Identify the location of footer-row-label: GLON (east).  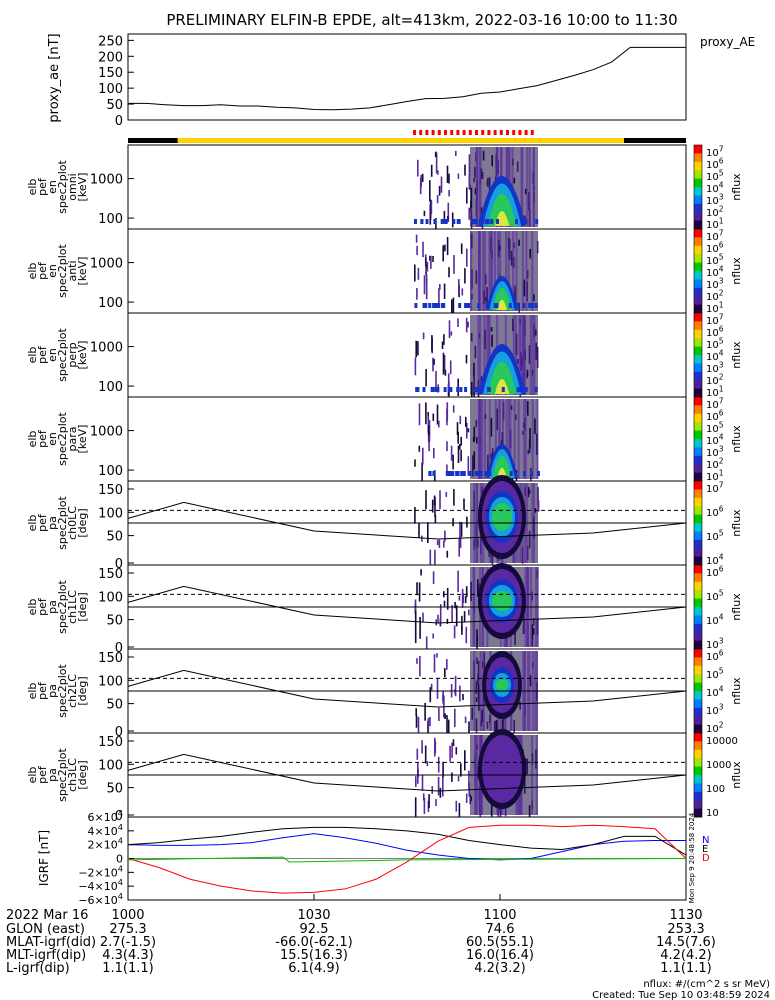
(45, 929).